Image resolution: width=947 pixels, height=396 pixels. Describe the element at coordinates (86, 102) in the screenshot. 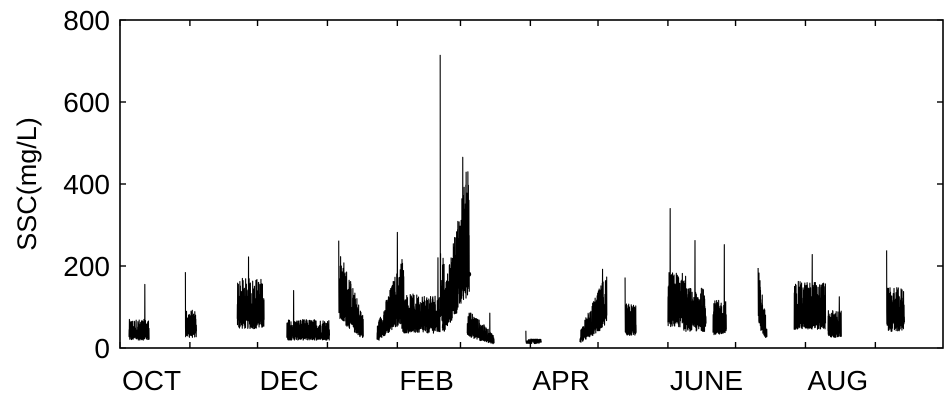

I see `y-tick-label: 600` at that location.